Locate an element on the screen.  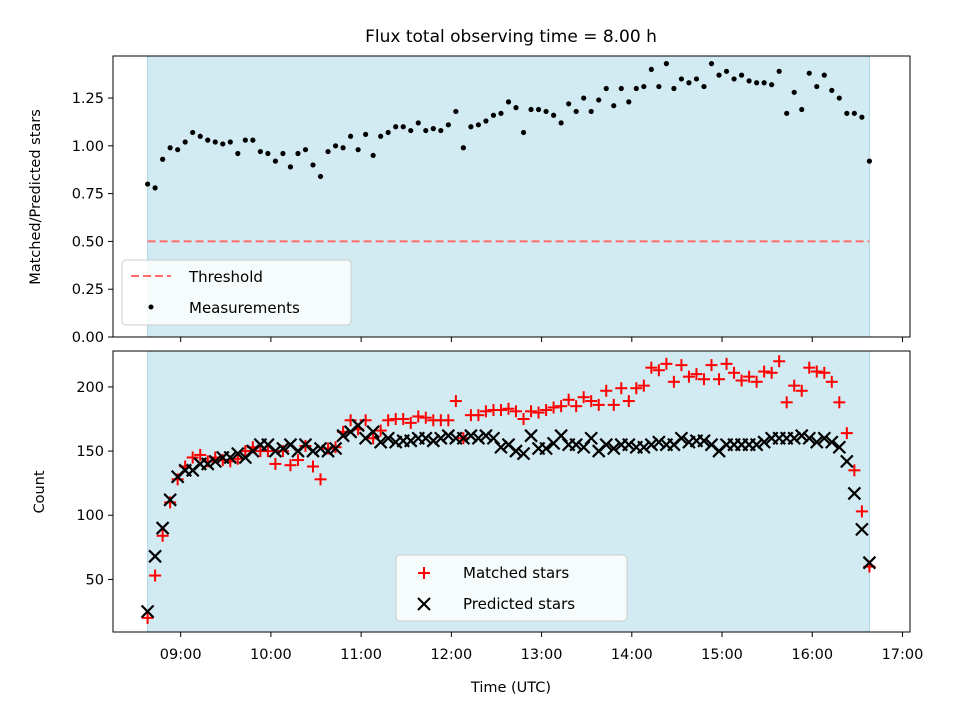
bottom-ytick-label: 100 is located at coordinates (90, 516).